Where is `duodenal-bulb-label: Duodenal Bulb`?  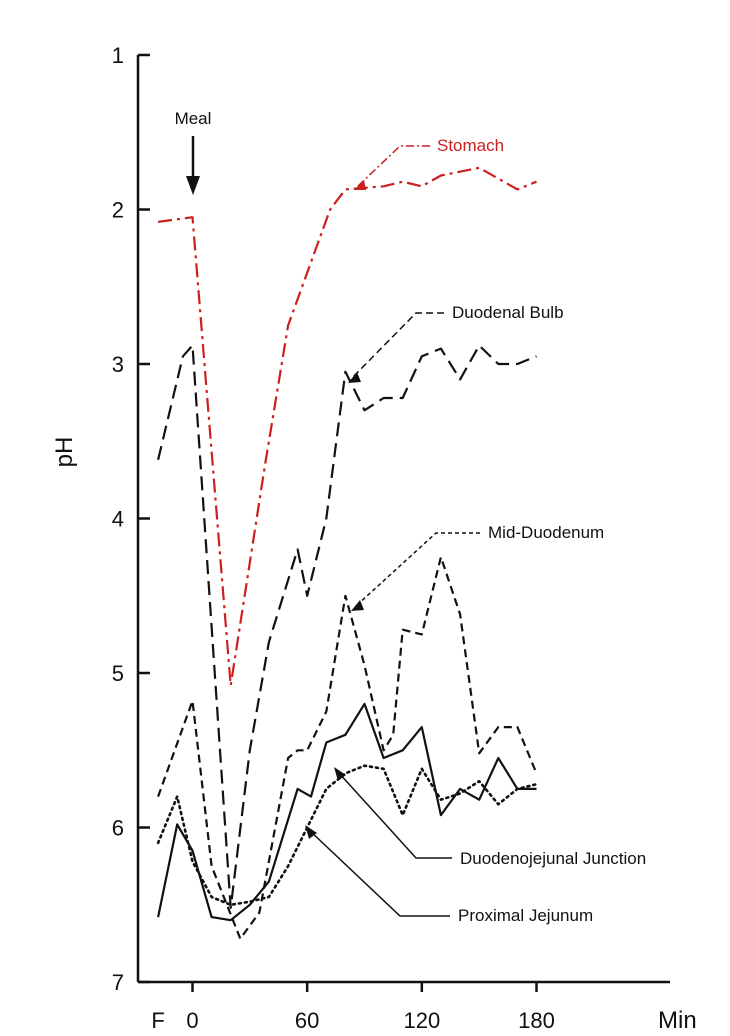
duodenal-bulb-label: Duodenal Bulb is located at coordinates (508, 312).